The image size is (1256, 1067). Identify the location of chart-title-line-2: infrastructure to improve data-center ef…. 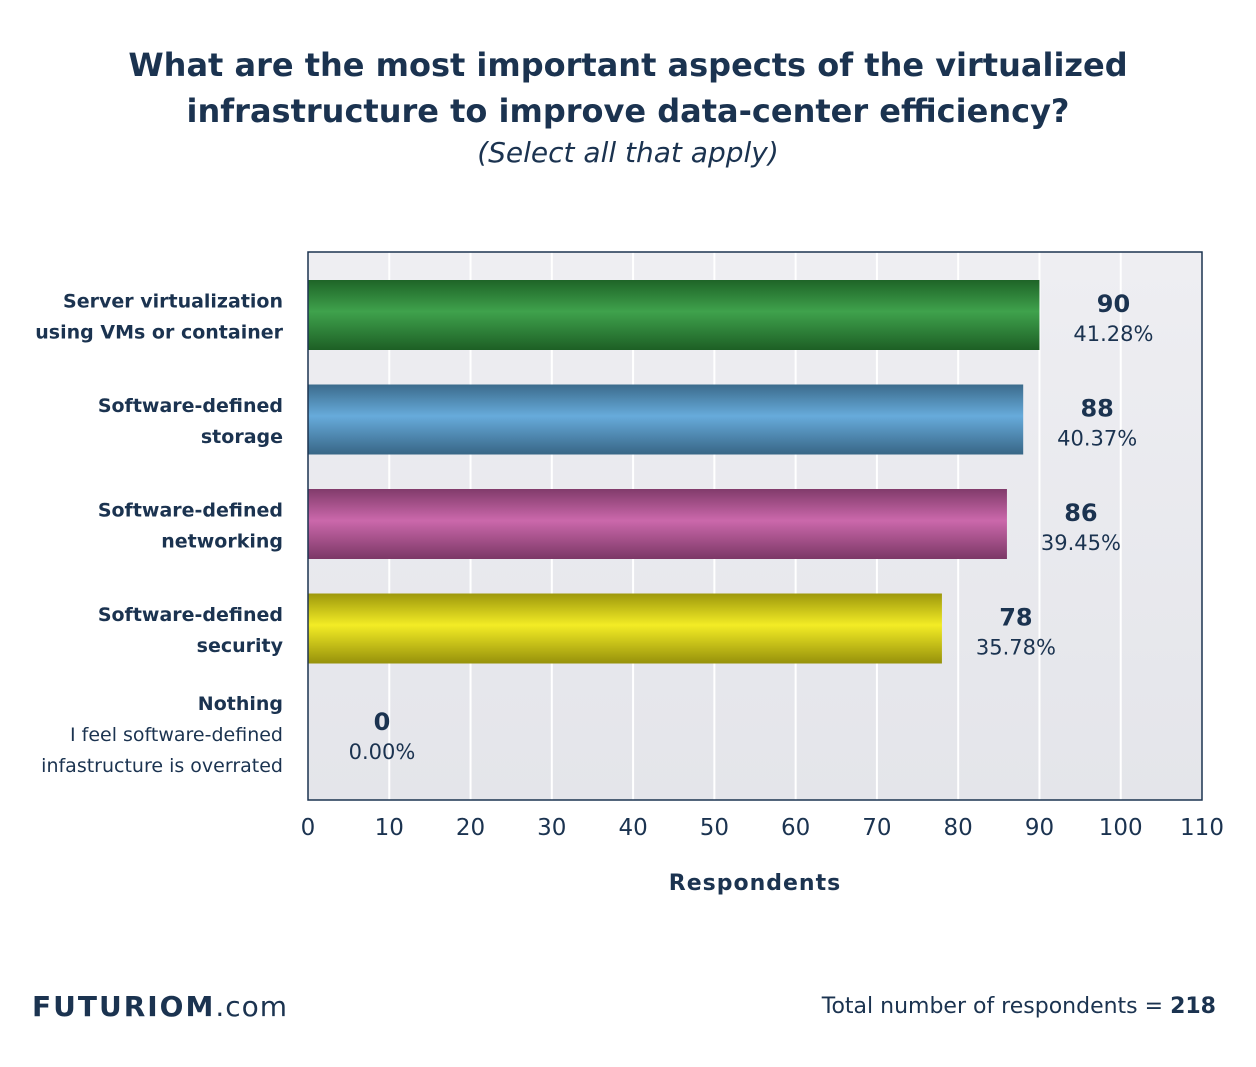
(628, 111).